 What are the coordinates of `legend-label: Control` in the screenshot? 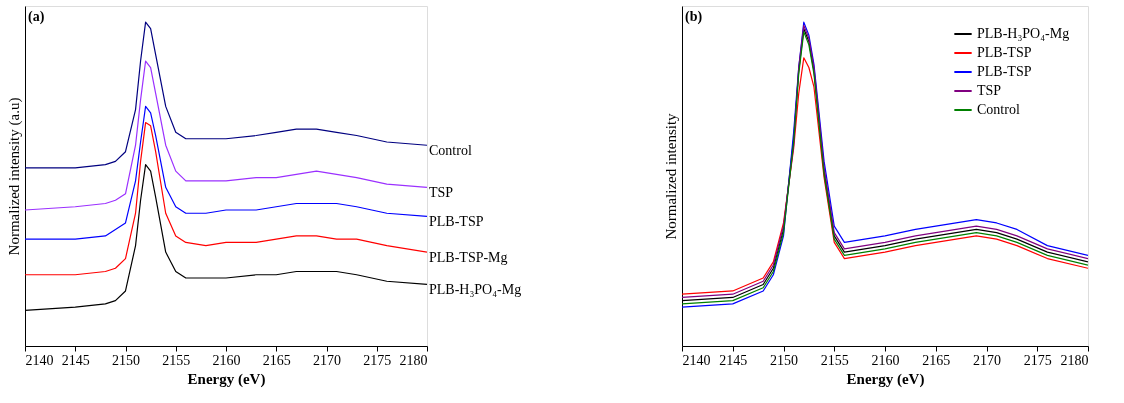 It's located at (998, 109).